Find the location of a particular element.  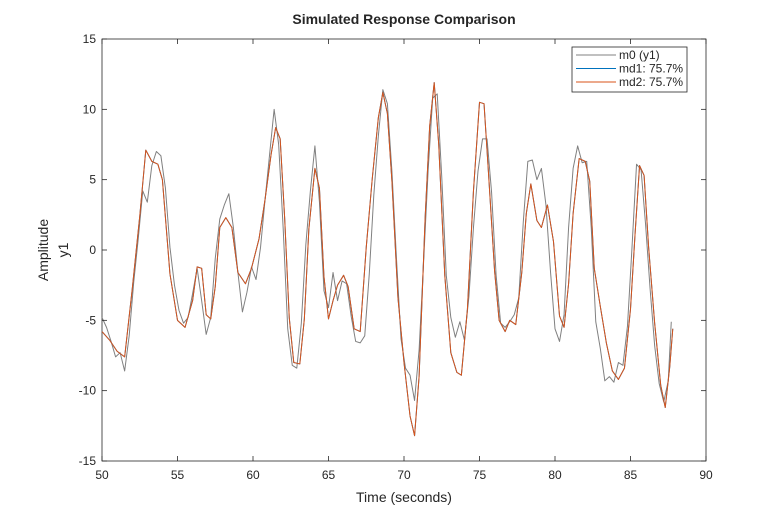

y-tick-label: 5 is located at coordinates (92, 180).